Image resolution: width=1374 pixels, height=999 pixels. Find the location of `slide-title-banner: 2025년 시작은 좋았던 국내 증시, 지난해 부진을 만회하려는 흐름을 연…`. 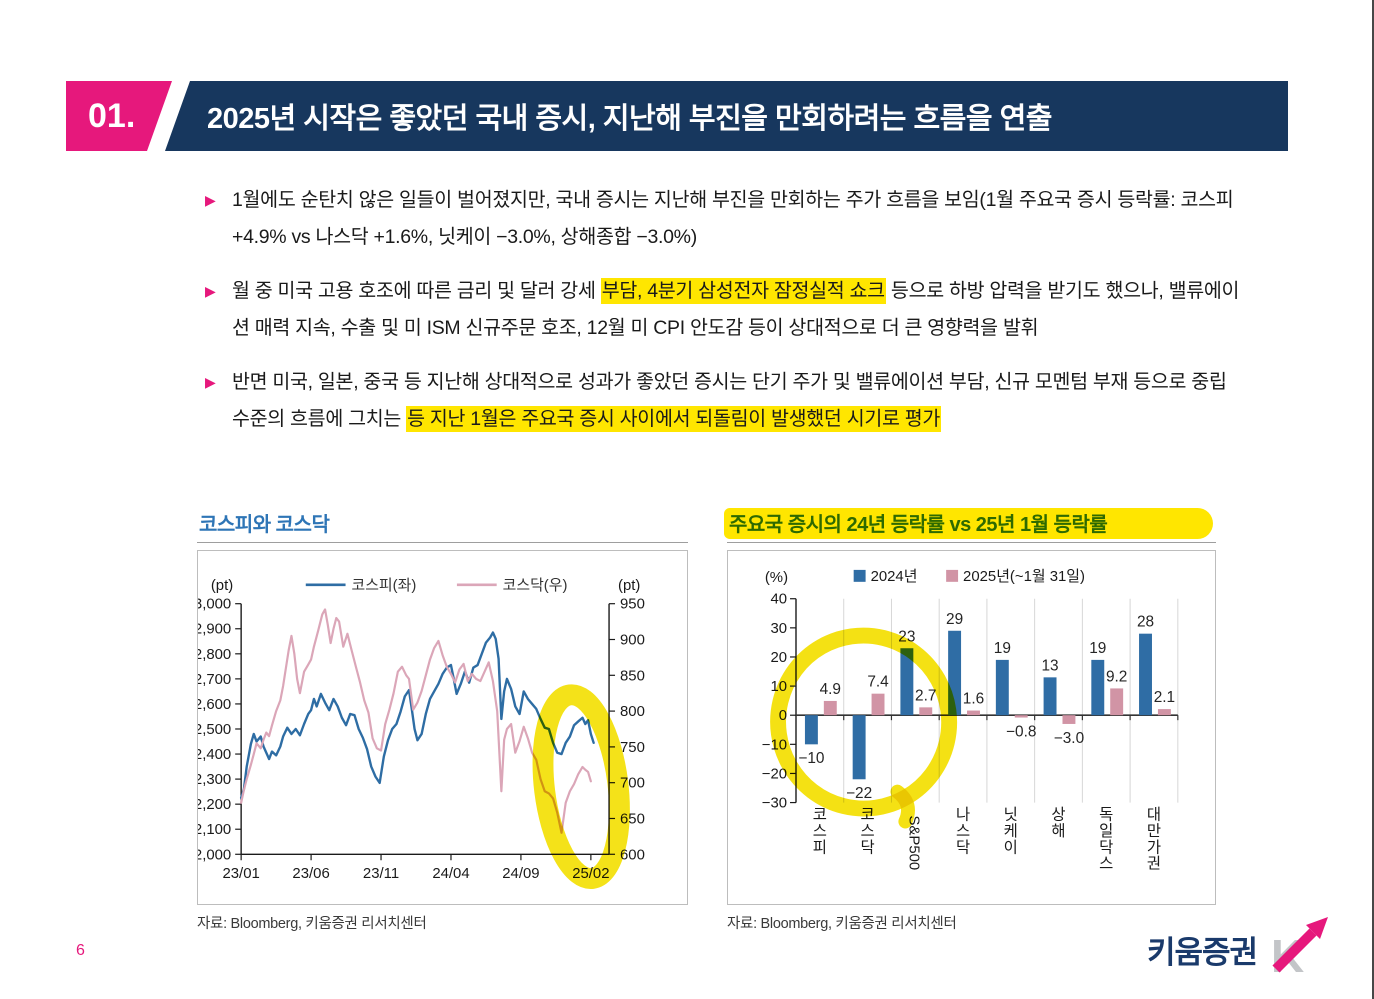

slide-title-banner: 2025년 시작은 좋았던 국내 증시, 지난해 부진을 만회하려는 흐름을 연… is located at coordinates (726, 116).